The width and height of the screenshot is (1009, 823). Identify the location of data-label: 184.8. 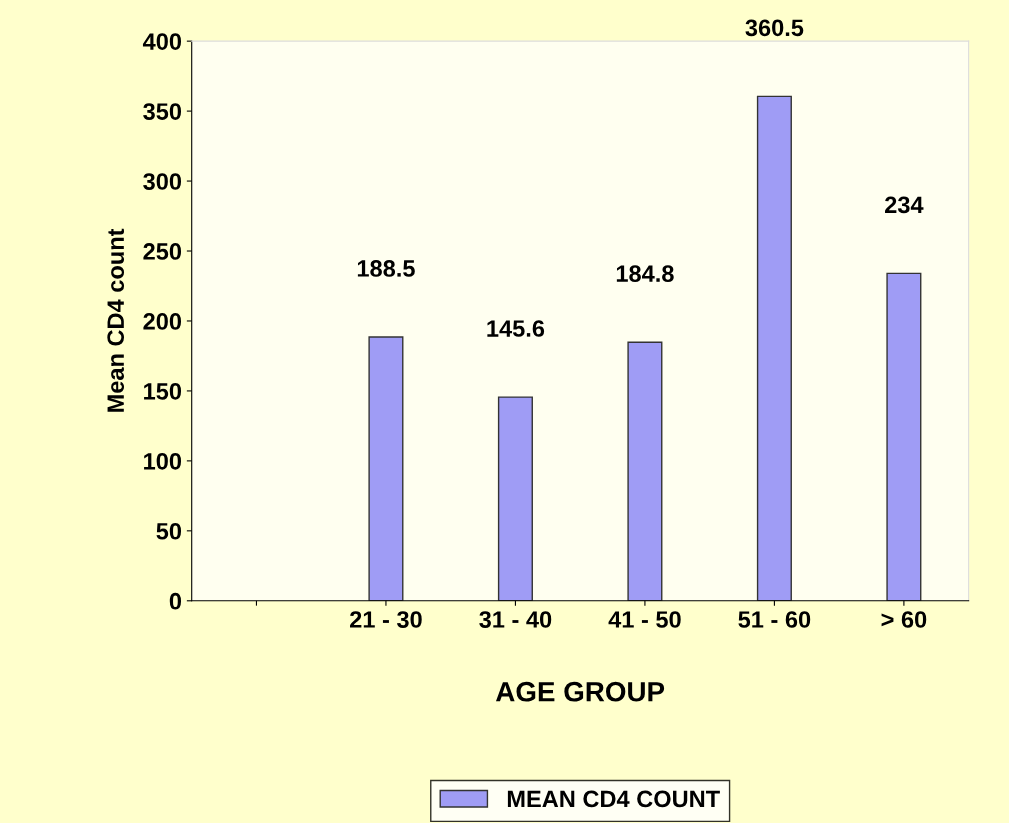
(645, 274).